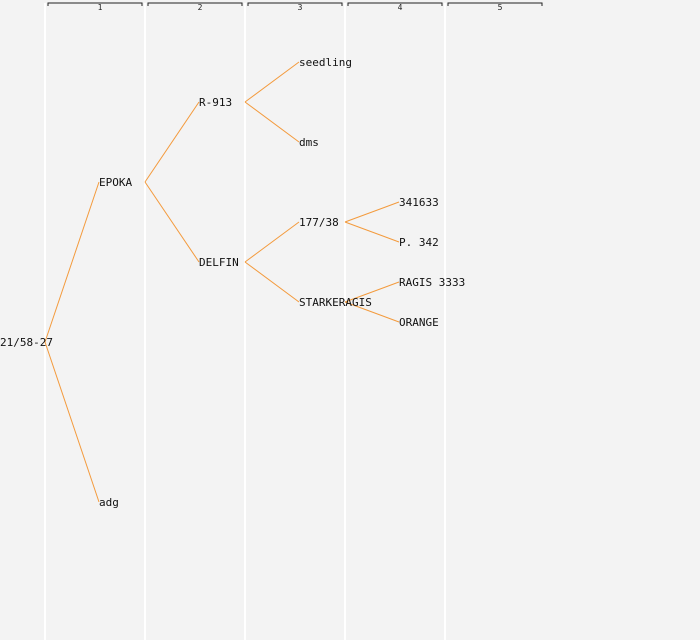 The image size is (700, 640). Describe the element at coordinates (500, 7) in the screenshot. I see `generation-number: 5` at that location.